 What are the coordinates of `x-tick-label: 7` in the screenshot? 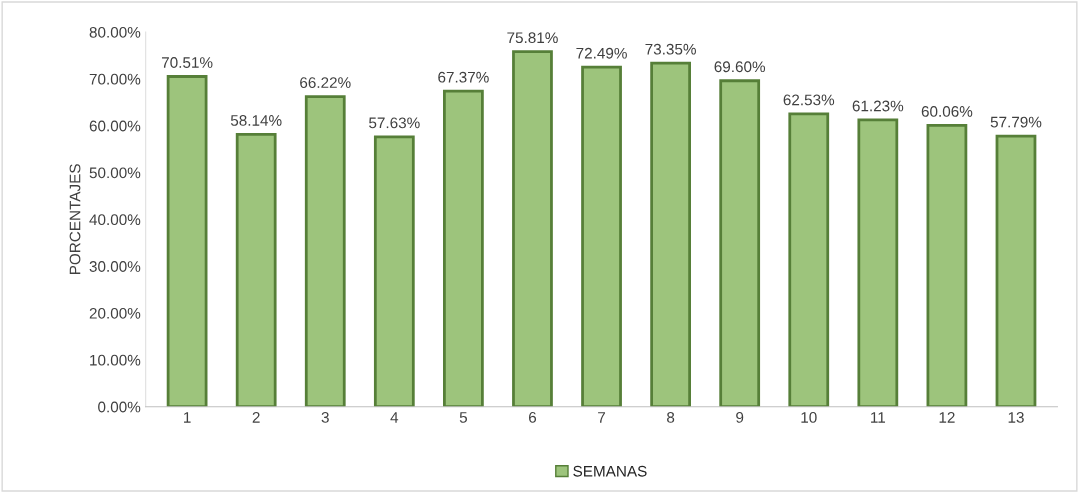 It's located at (602, 417).